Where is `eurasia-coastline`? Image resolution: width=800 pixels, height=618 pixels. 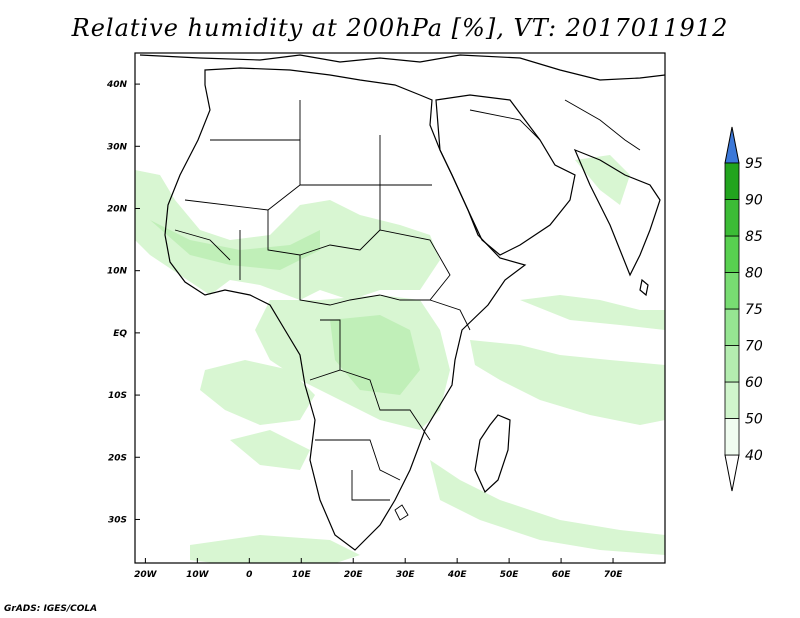 eurasia-coastline is located at coordinates (402, 67).